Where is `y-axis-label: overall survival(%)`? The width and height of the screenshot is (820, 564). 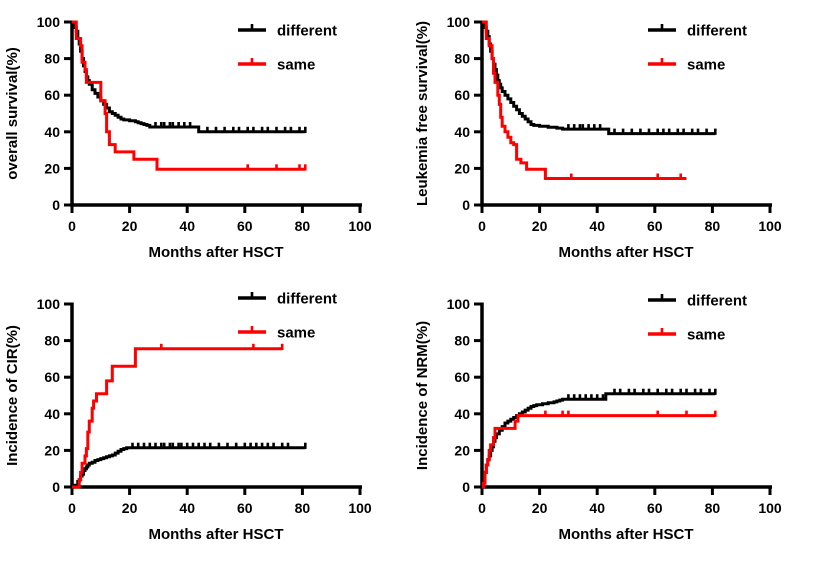 y-axis-label: overall survival(%) is located at coordinates (12, 113).